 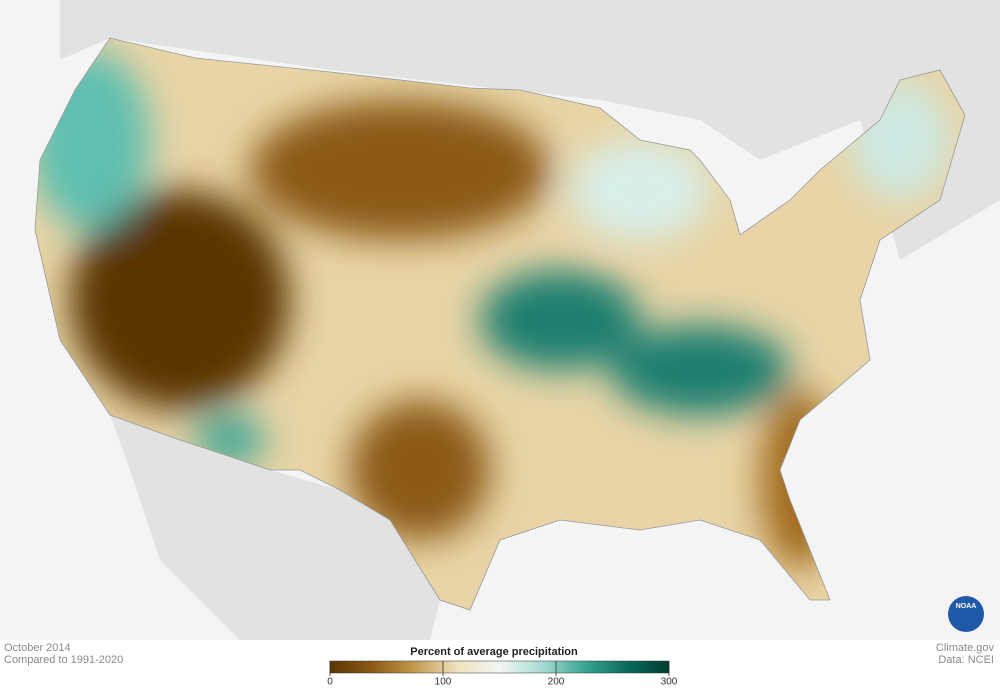 I want to click on scale-tick-label: 100, so click(x=443, y=682).